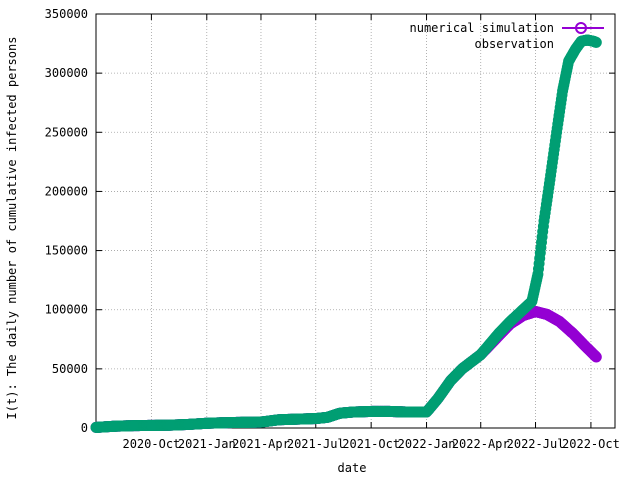 The image size is (640, 480). What do you see at coordinates (316, 444) in the screenshot?
I see `x-tick-label: 2021-Jul` at bounding box center [316, 444].